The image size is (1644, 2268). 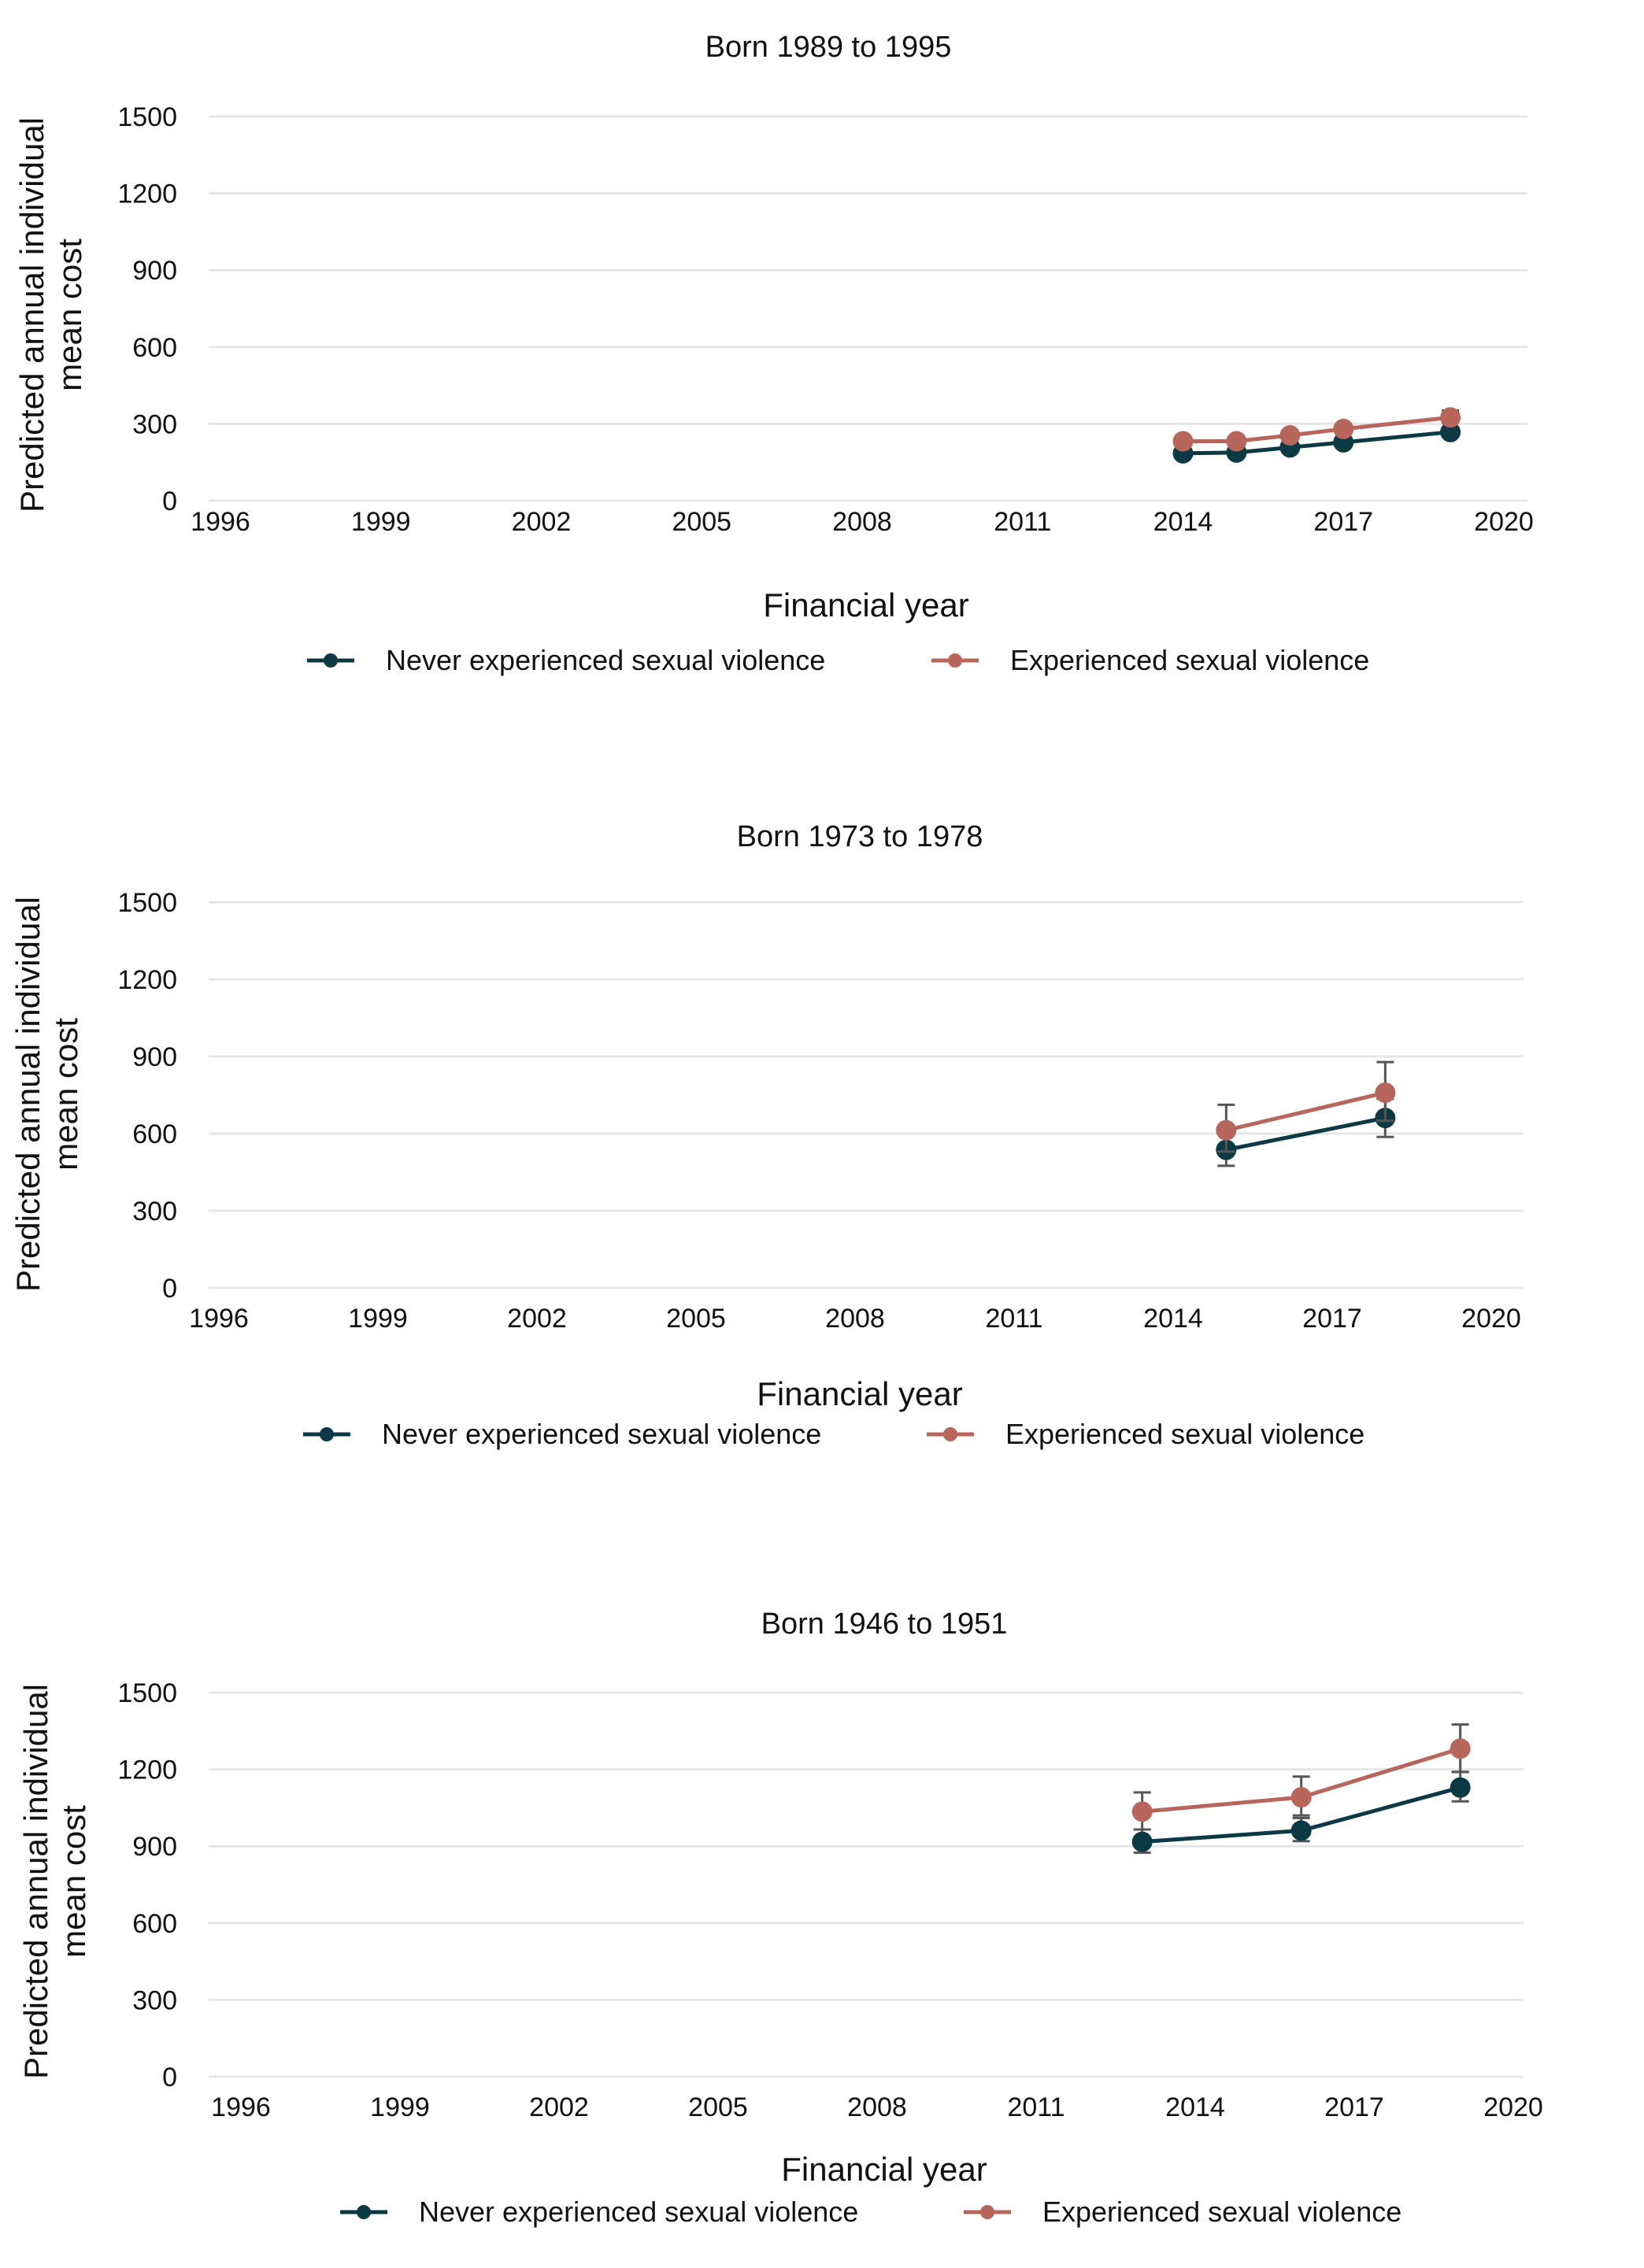 I want to click on series-line, so click(x=1305, y=1134).